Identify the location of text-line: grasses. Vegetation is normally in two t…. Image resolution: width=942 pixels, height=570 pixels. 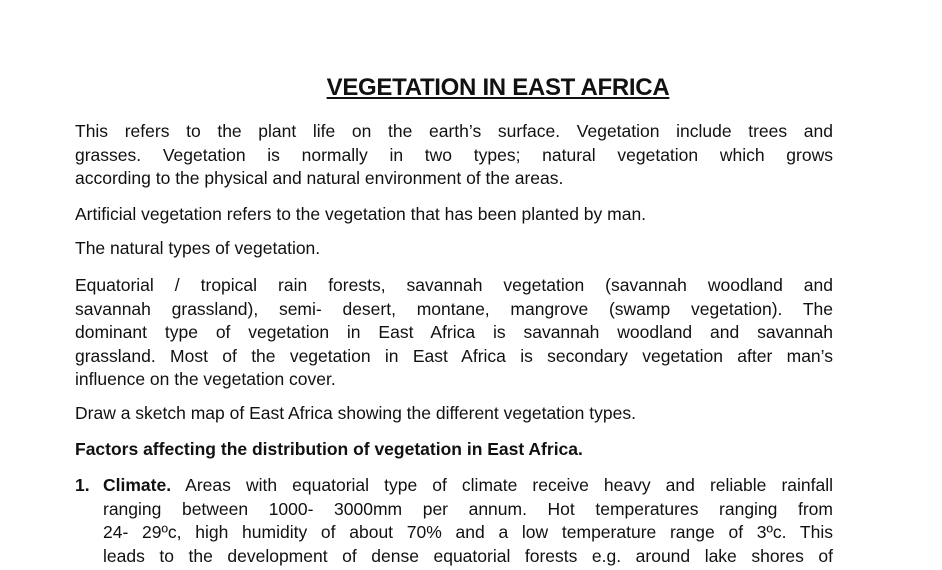
(454, 154).